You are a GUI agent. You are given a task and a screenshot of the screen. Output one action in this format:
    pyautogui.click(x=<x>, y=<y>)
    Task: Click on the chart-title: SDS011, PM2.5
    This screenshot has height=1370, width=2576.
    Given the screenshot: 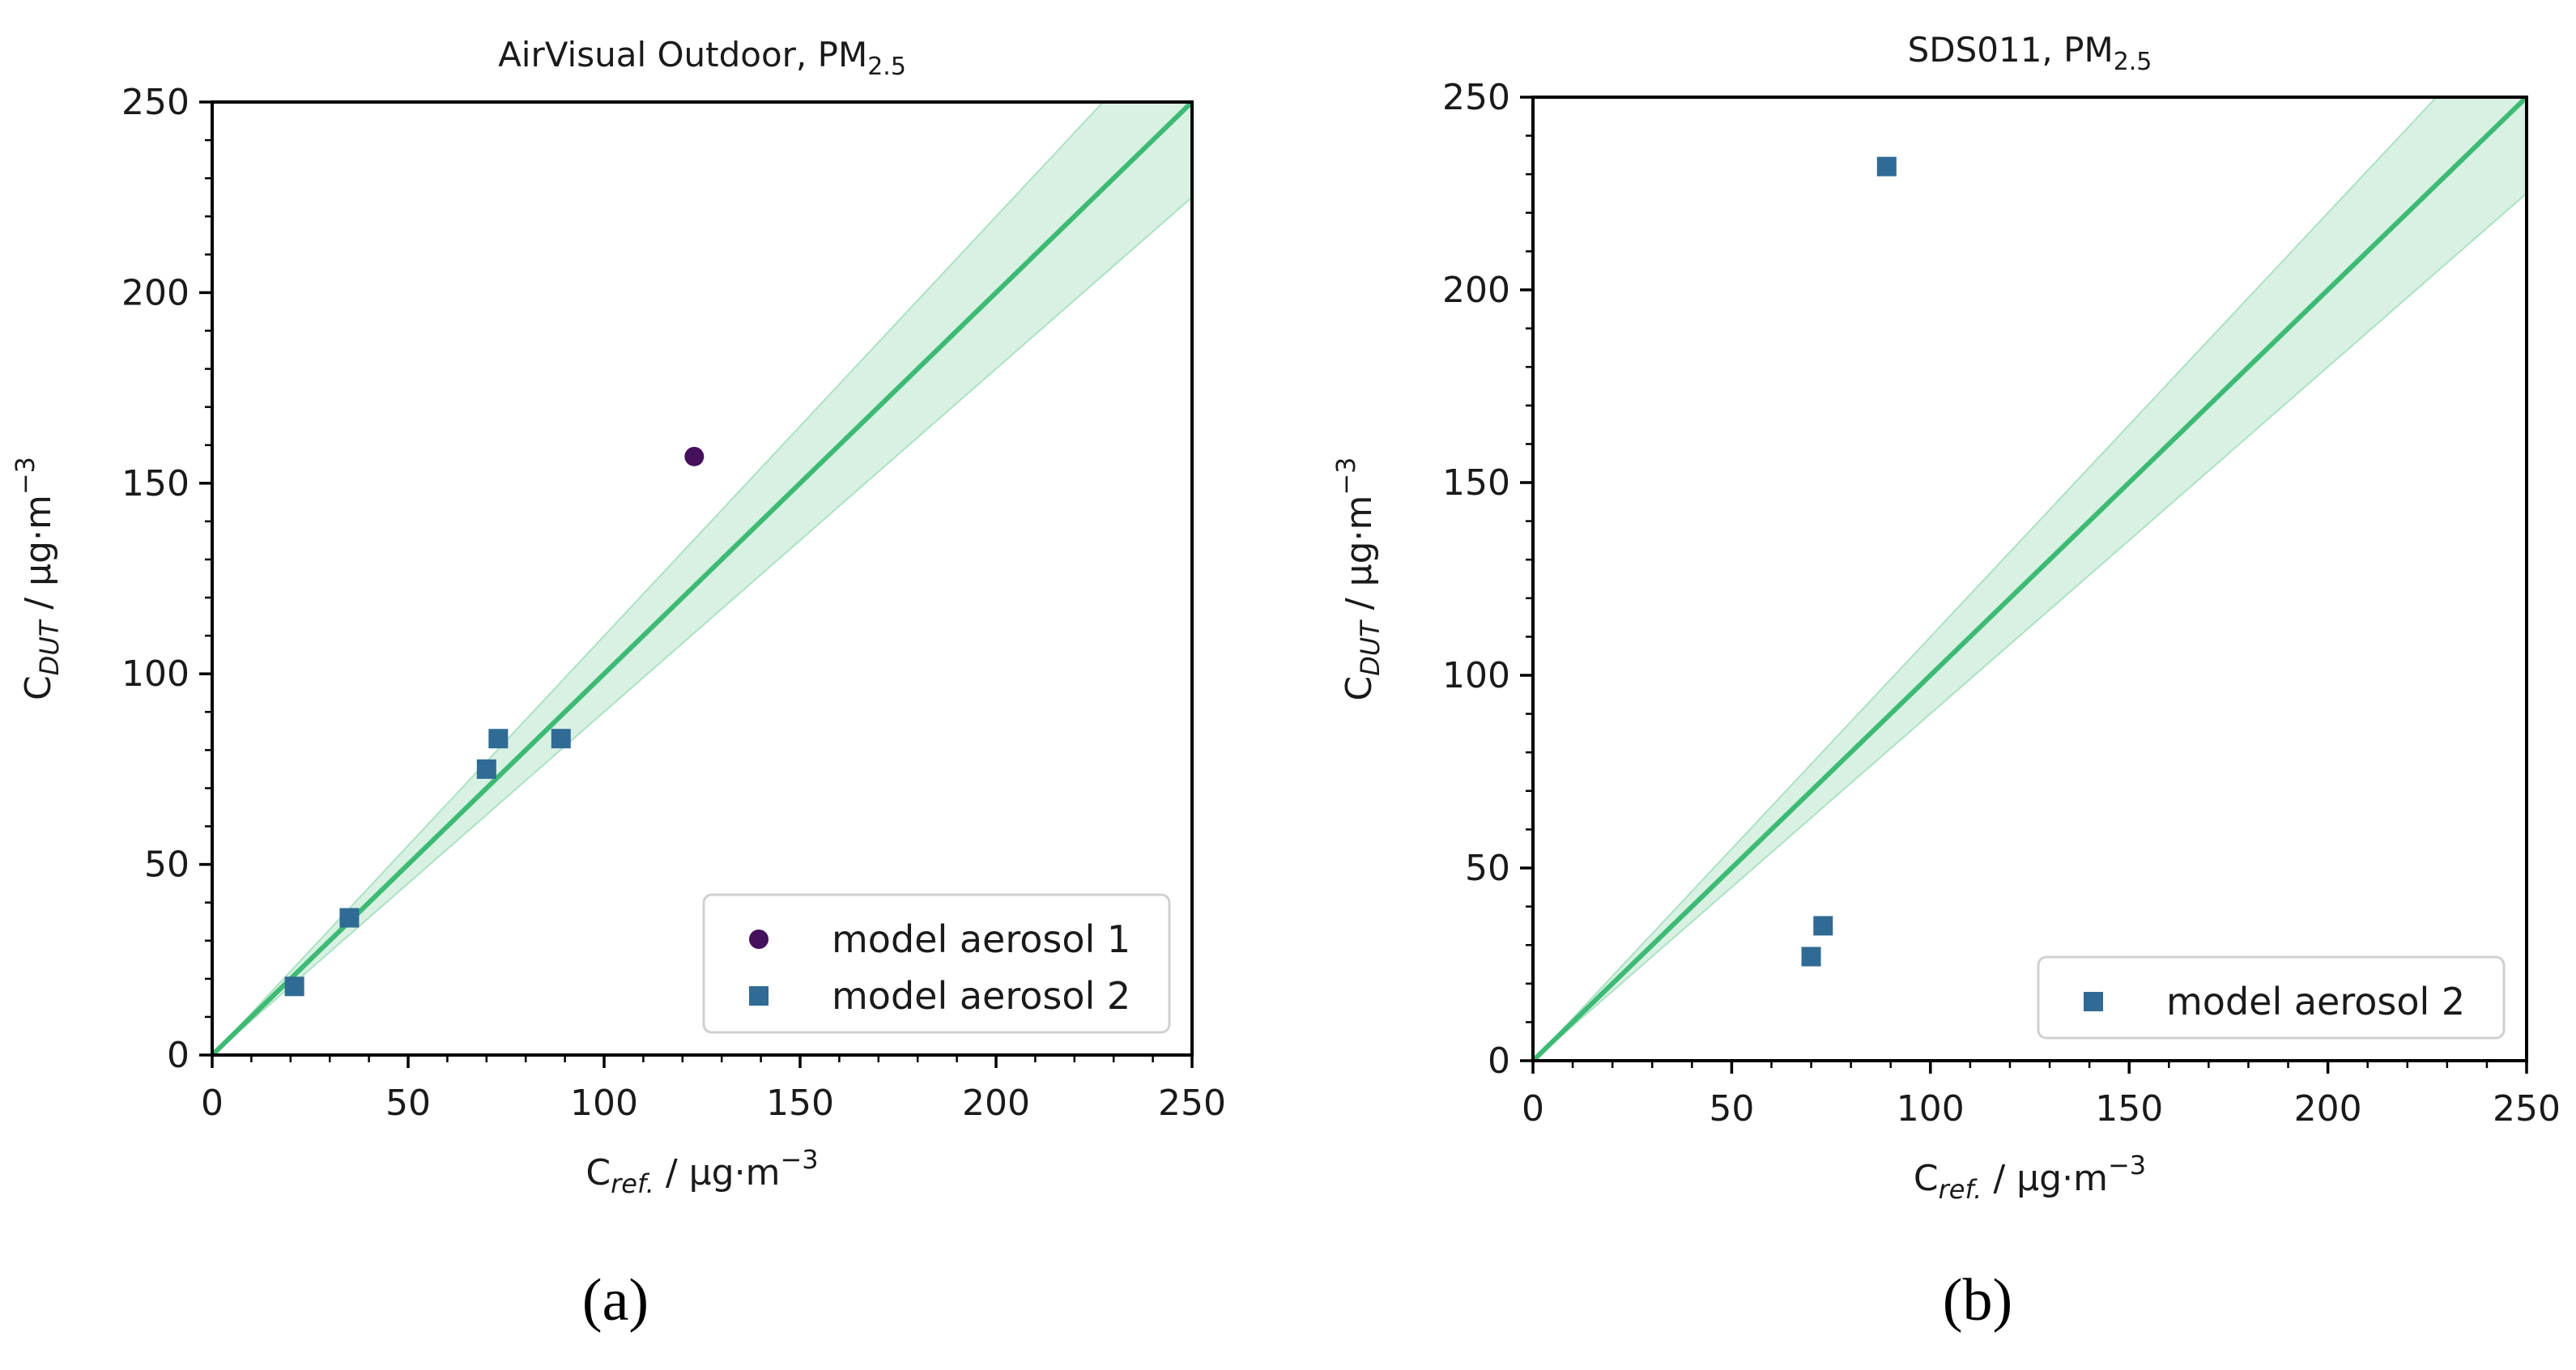 What is the action you would take?
    pyautogui.click(x=2030, y=53)
    